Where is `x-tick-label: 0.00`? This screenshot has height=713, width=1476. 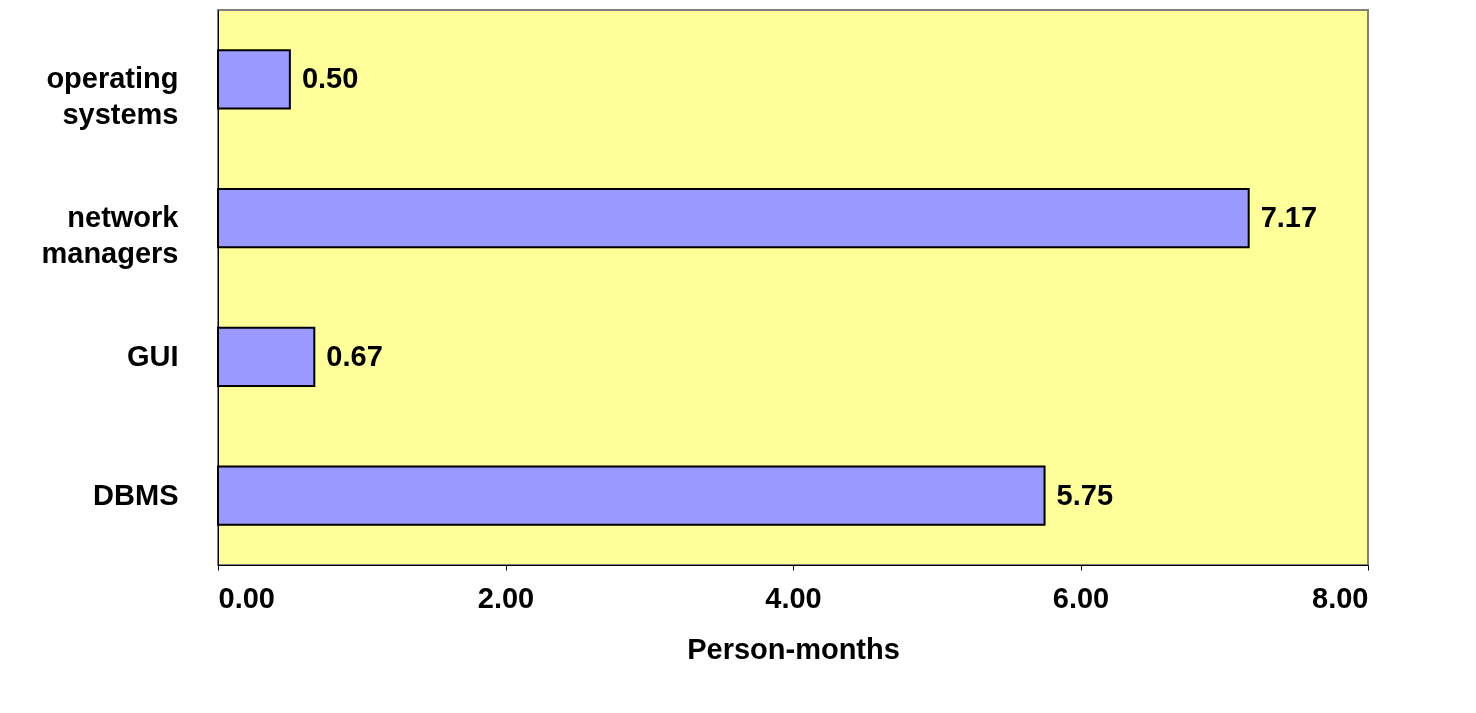
x-tick-label: 0.00 is located at coordinates (246, 597).